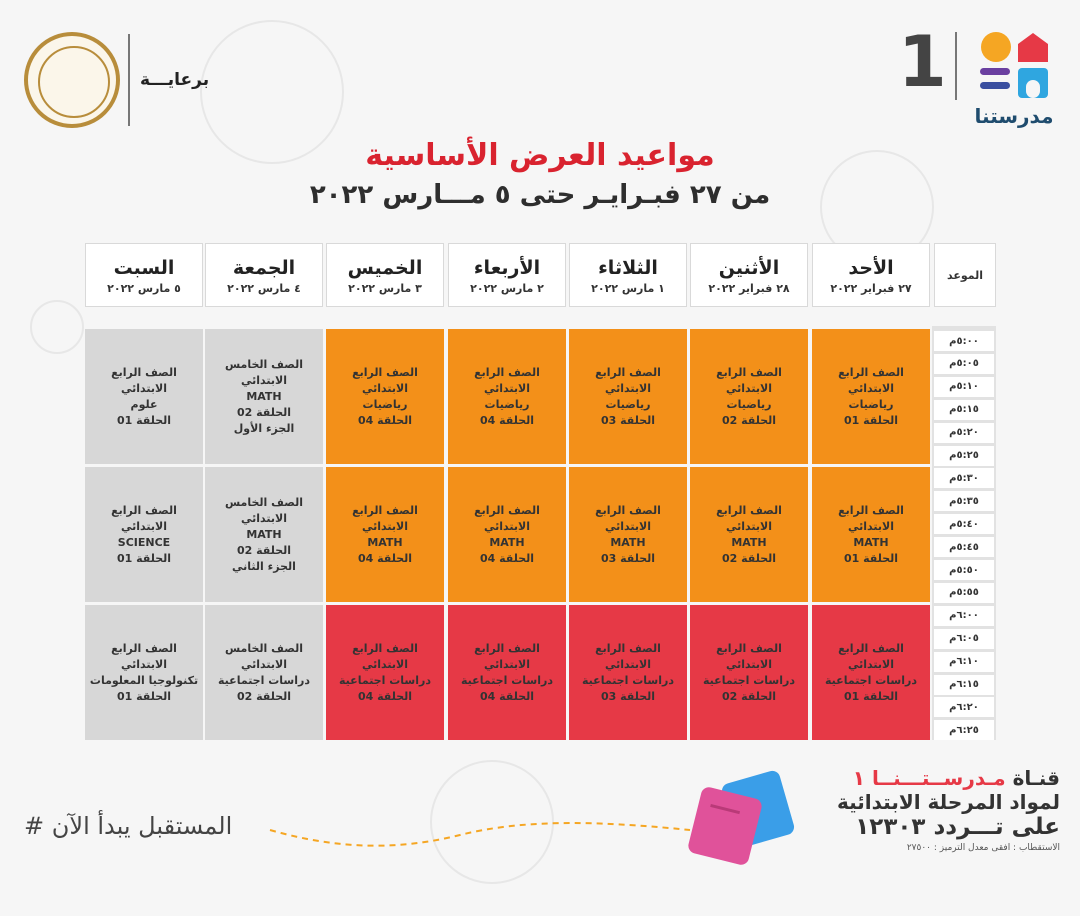  I want to click on day-name: الأثنين, so click(749, 267).